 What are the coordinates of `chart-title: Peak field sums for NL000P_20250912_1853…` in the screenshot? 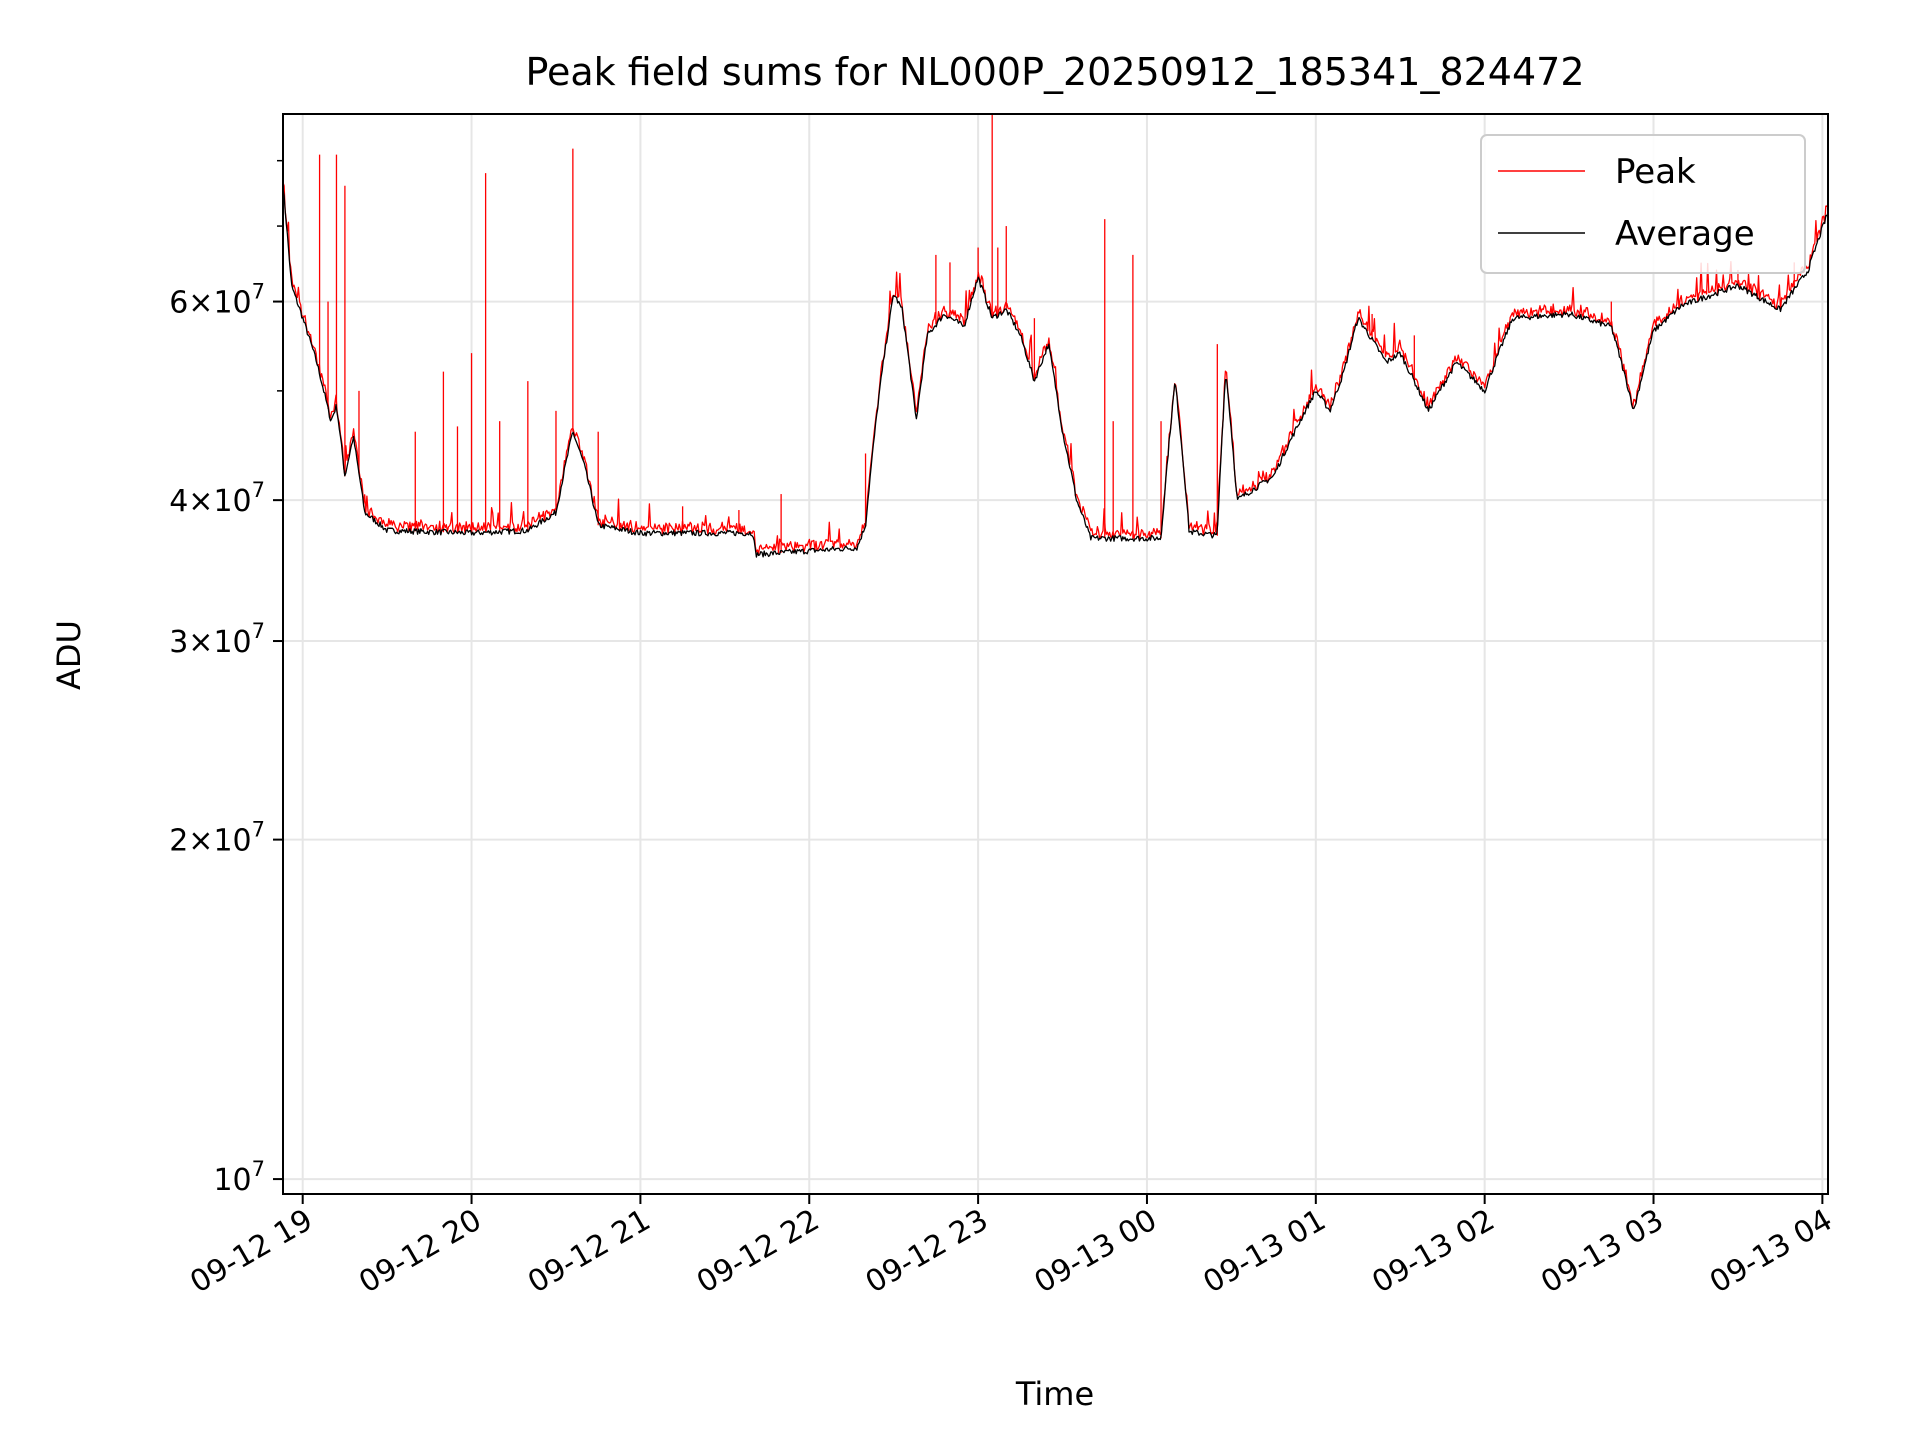 It's located at (1054, 72).